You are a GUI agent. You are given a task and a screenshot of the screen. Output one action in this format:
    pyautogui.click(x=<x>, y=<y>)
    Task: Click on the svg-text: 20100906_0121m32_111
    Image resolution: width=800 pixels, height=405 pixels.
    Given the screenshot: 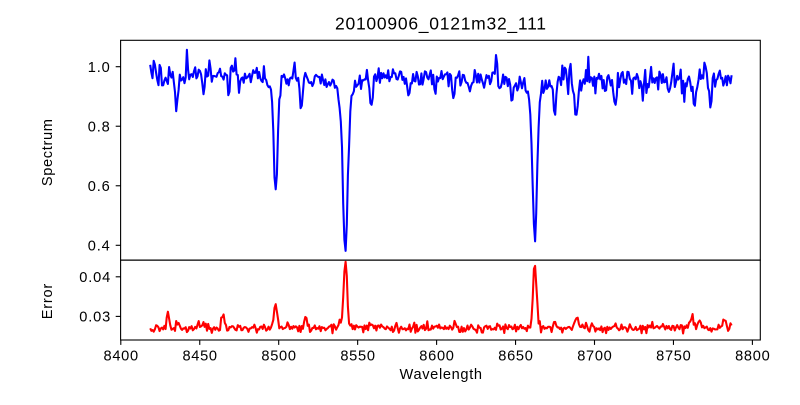 What is the action you would take?
    pyautogui.click(x=440, y=23)
    